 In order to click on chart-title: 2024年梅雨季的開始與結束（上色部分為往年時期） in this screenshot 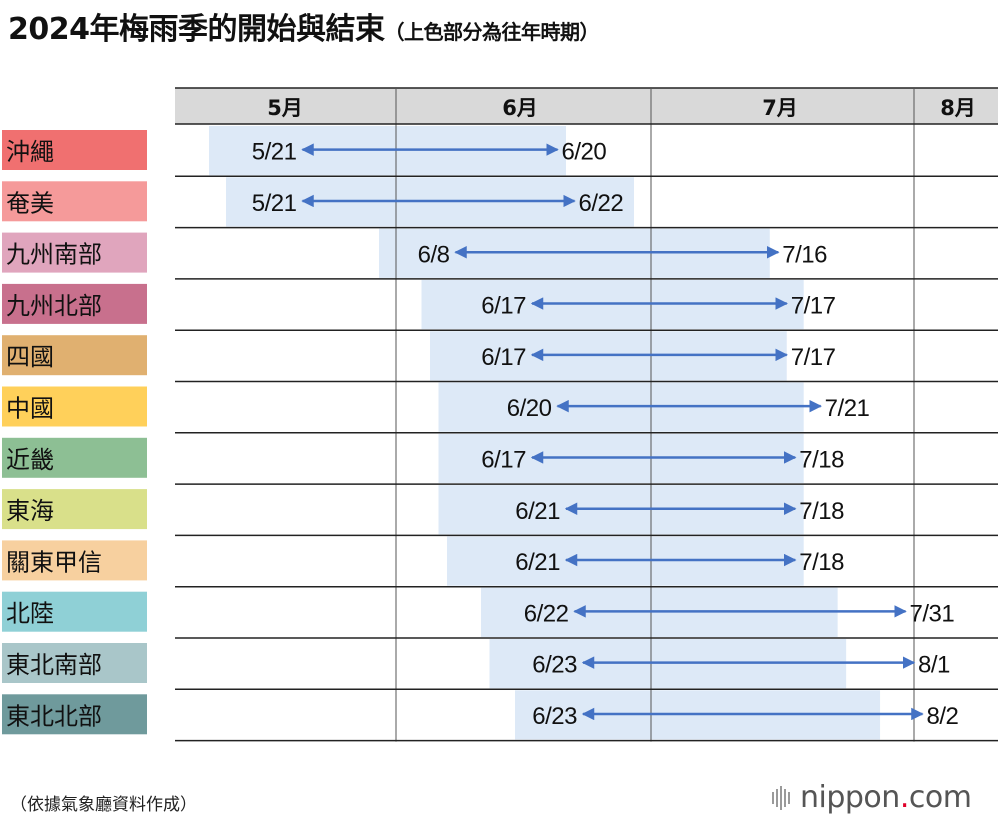, I will do `click(303, 26)`.